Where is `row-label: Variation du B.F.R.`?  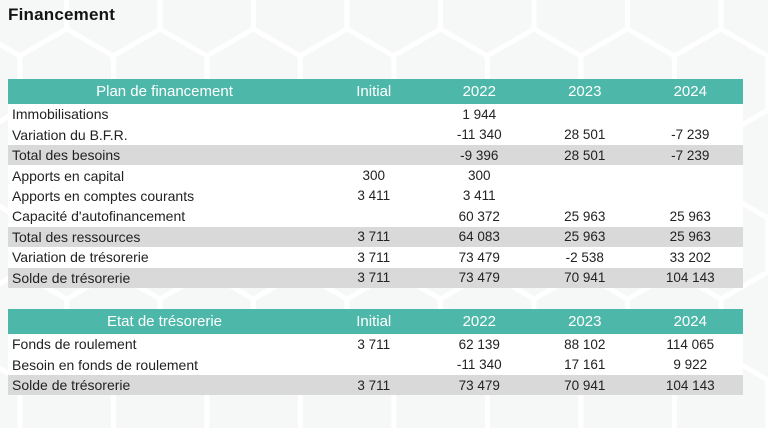 row-label: Variation du B.F.R. is located at coordinates (70, 134).